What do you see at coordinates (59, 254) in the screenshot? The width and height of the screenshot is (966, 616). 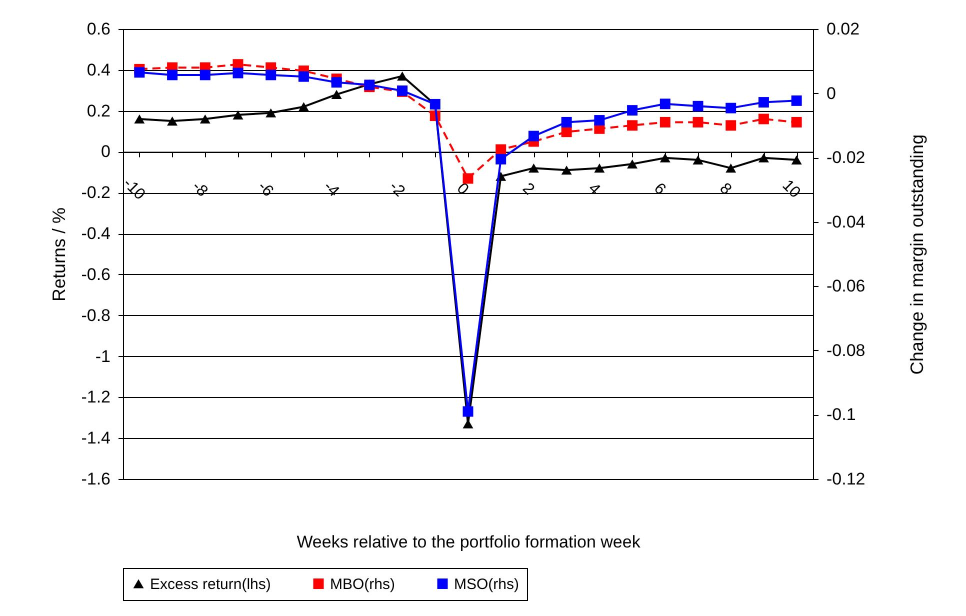 I see `y-axis-title: Returns / %` at bounding box center [59, 254].